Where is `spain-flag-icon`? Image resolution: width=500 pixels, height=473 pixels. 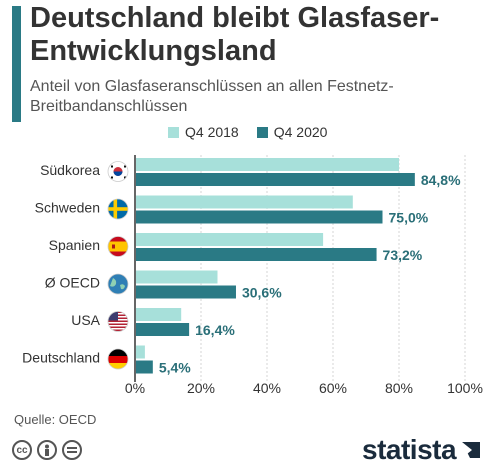
spain-flag-icon is located at coordinates (118, 246).